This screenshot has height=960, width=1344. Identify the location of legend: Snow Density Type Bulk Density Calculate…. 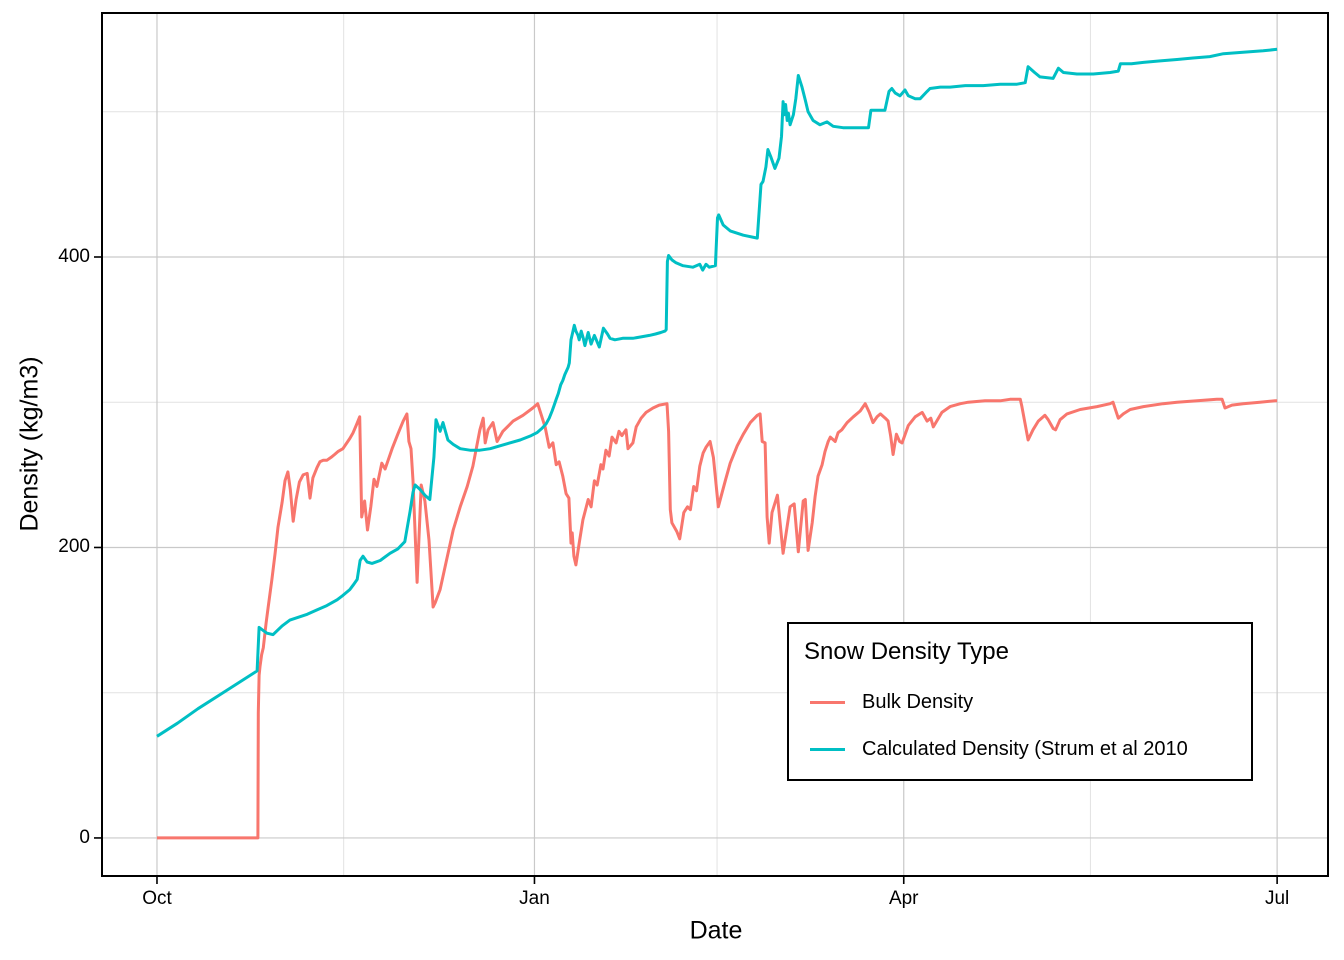
(1020, 701).